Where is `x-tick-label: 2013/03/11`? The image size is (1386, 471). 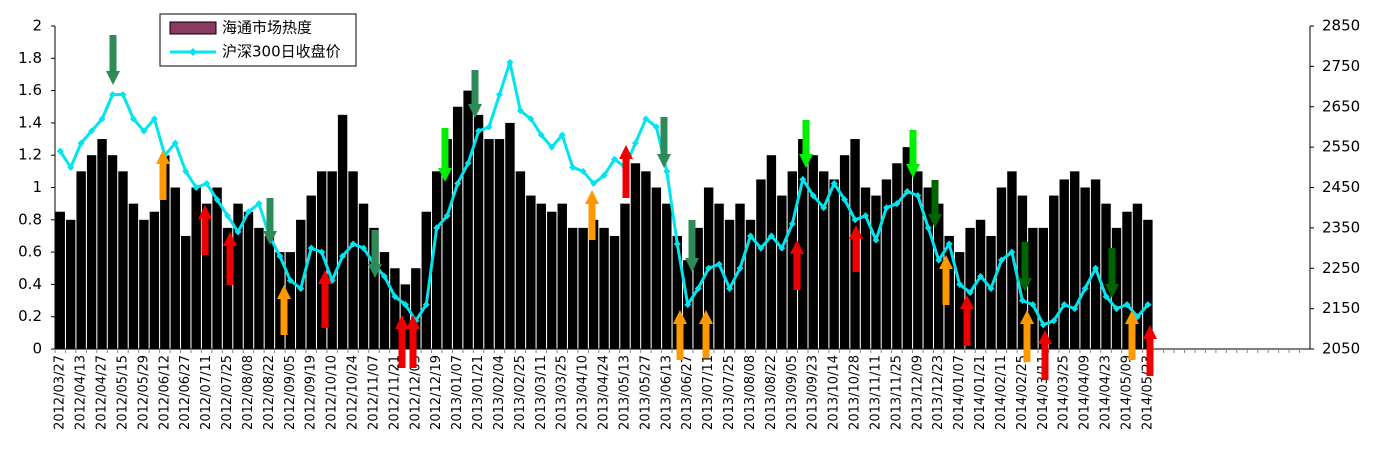 x-tick-label: 2013/03/11 is located at coordinates (541, 392).